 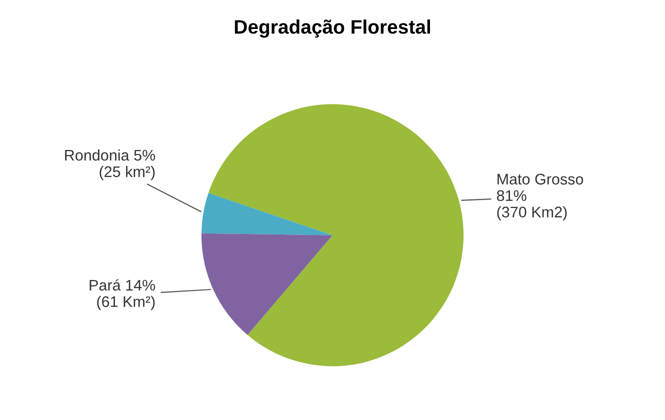 What do you see at coordinates (531, 205) in the screenshot?
I see `data-label: 81% (370 Km2)` at bounding box center [531, 205].